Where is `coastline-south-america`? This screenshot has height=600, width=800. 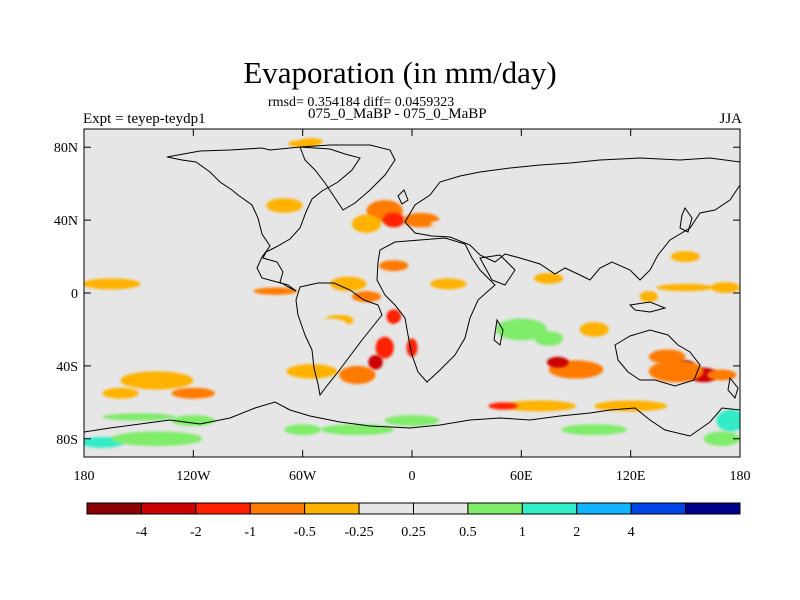
coastline-south-america is located at coordinates (339, 339).